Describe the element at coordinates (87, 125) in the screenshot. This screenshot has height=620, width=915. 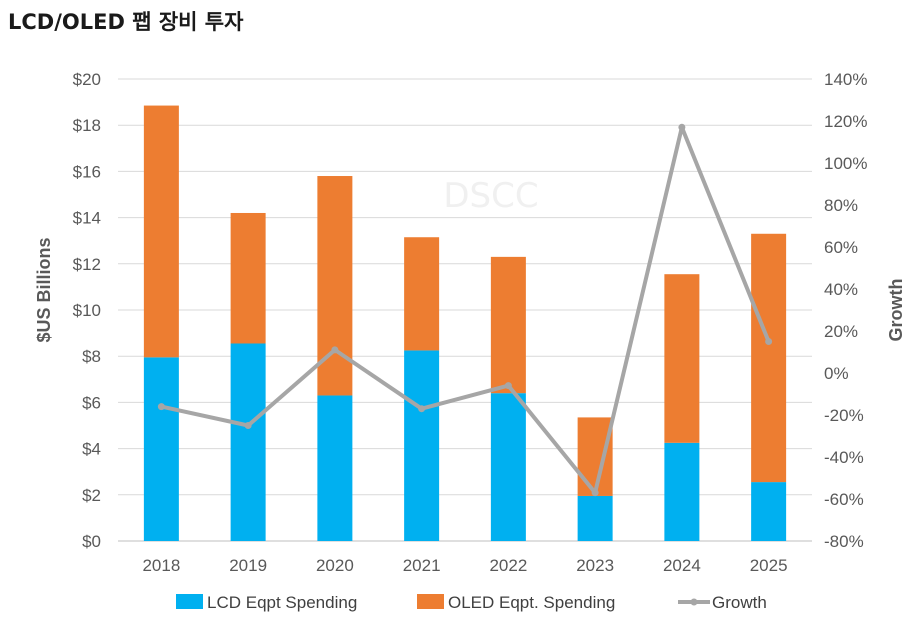
I see `y-tick-label: $18` at that location.